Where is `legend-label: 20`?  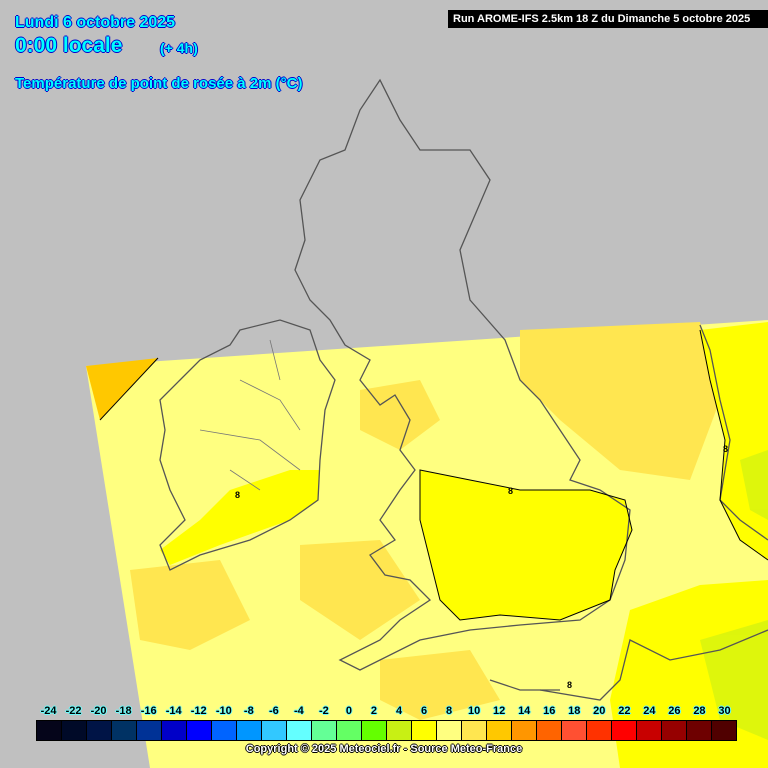
legend-label: 20 is located at coordinates (599, 711).